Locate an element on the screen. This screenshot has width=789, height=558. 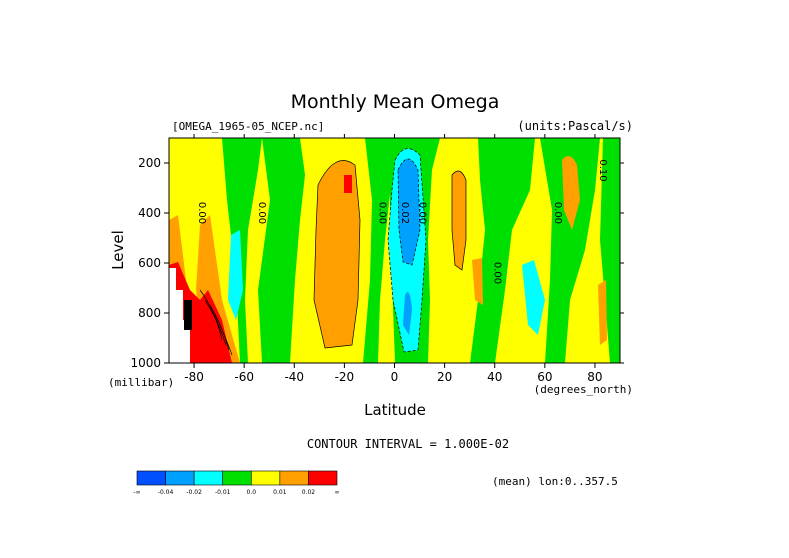
x-tick-label: 80 is located at coordinates (594, 377).